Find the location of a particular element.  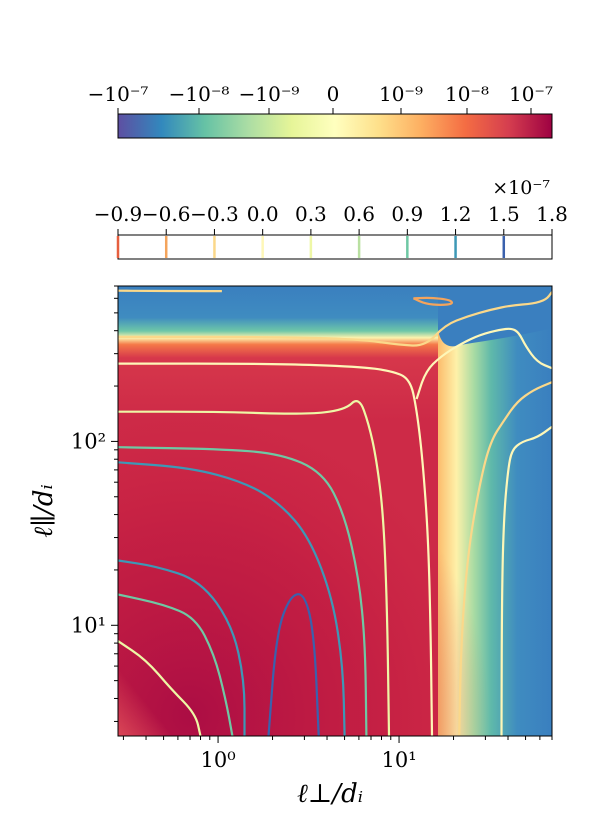

colorbar-symlog-tick-label: −10⁻⁸ is located at coordinates (199, 94).